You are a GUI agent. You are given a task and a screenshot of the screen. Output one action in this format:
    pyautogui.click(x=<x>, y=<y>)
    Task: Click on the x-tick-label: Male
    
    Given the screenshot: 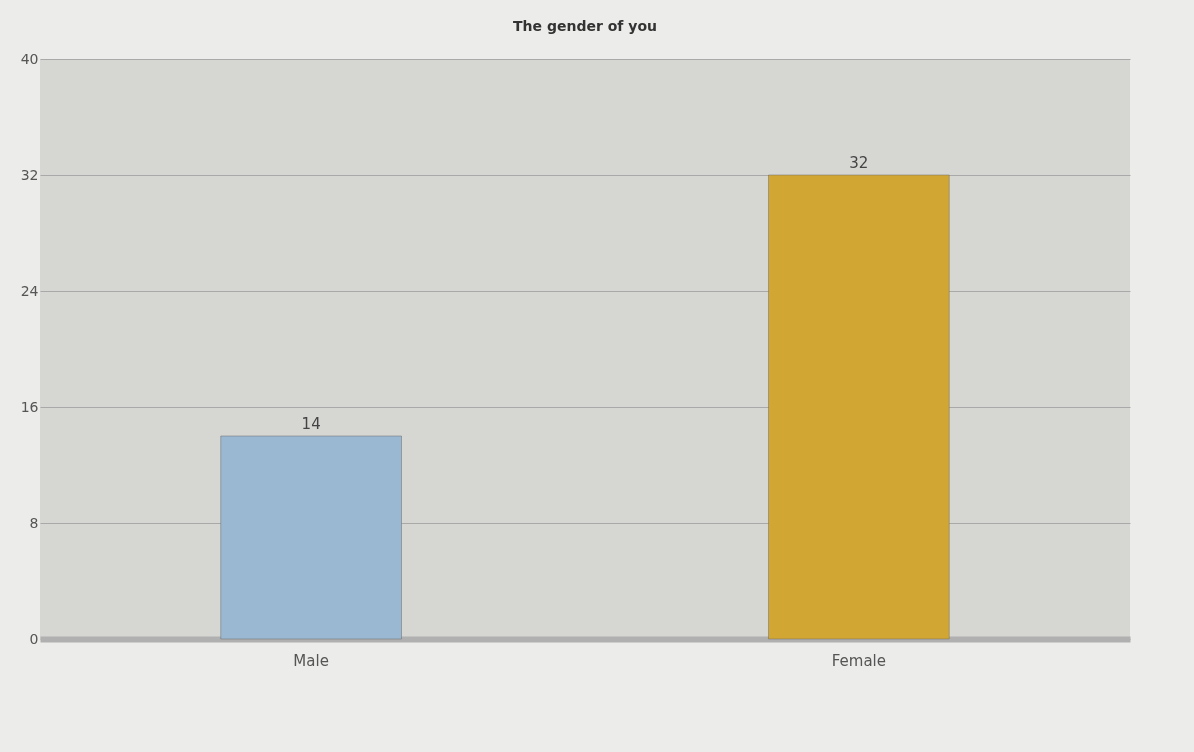 What is the action you would take?
    pyautogui.click(x=311, y=660)
    